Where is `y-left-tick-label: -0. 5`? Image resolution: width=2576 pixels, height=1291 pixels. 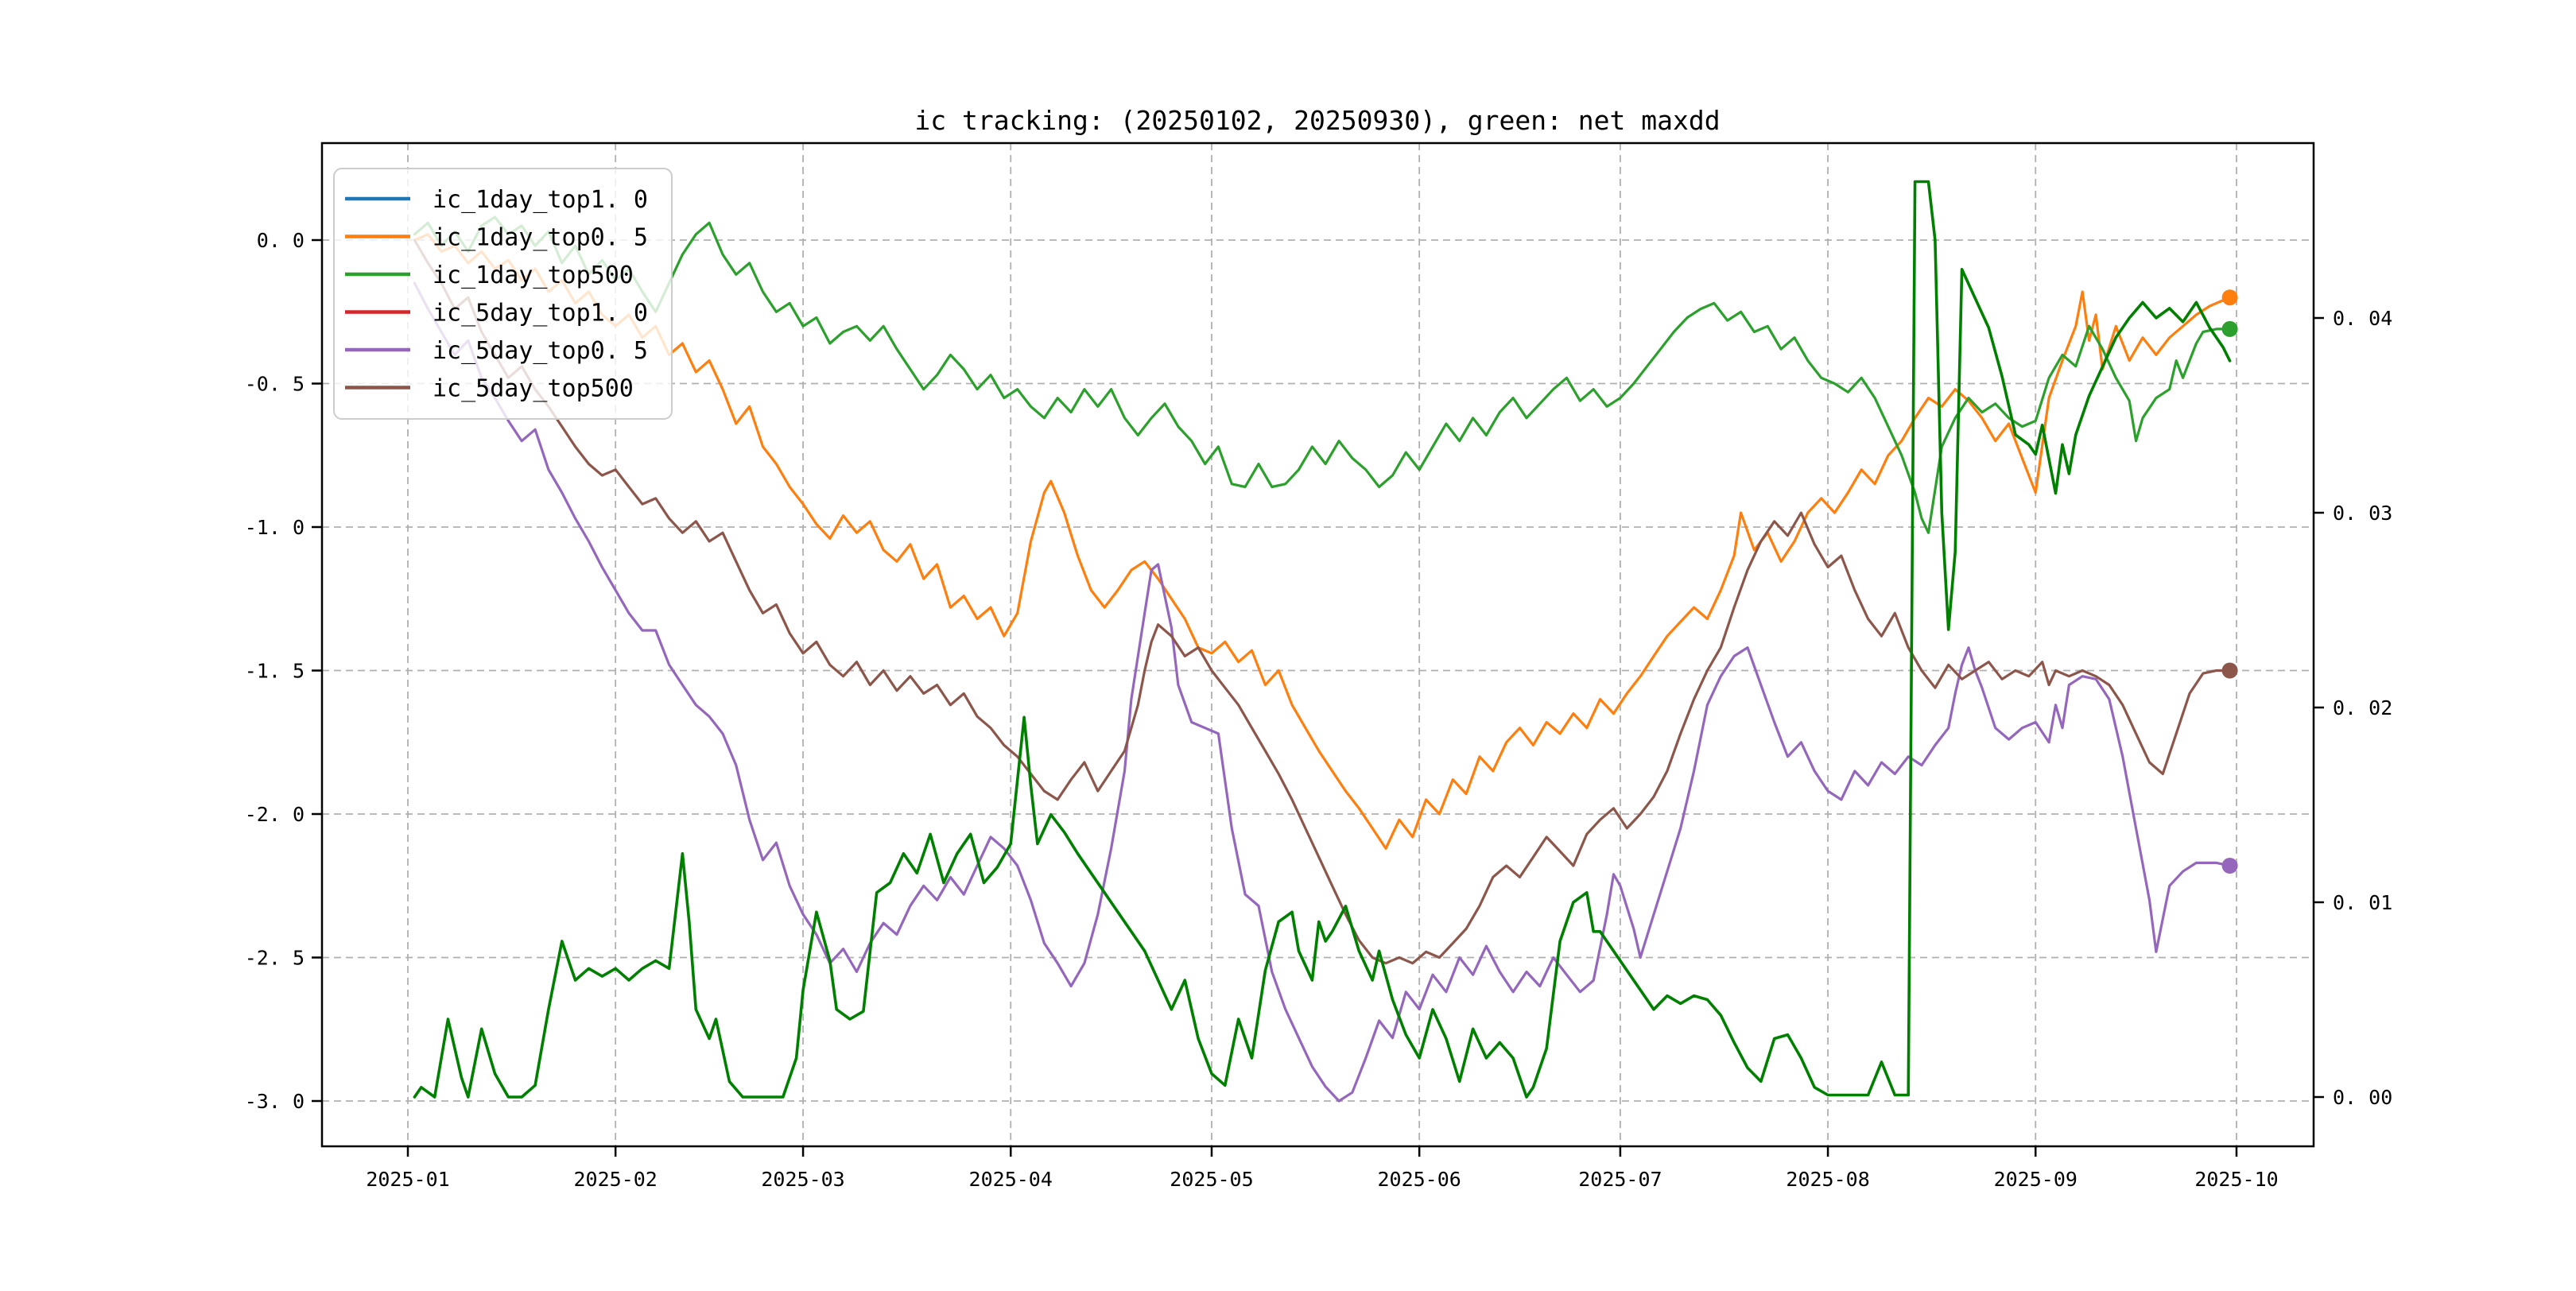
y-left-tick-label: -0. 5 is located at coordinates (275, 384).